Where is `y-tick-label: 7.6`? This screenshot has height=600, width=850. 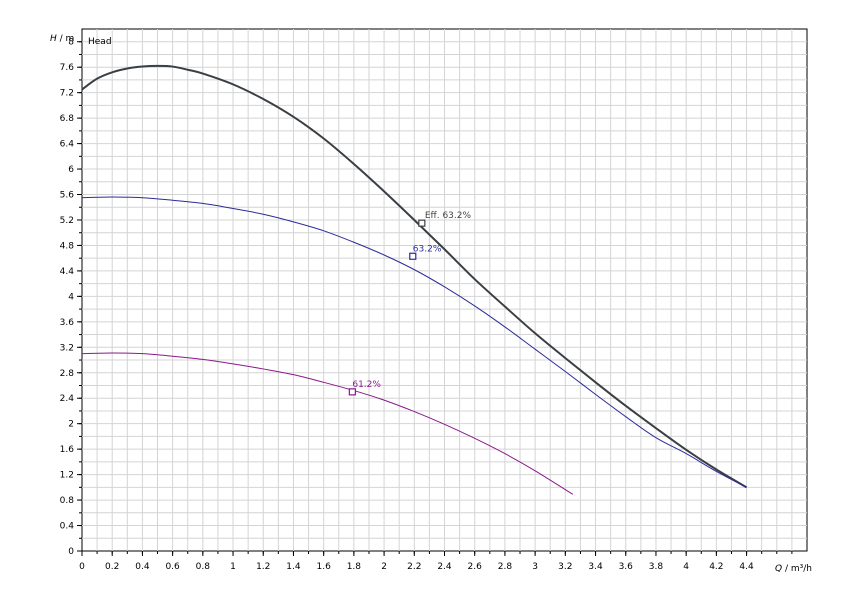
y-tick-label: 7.6 is located at coordinates (67, 68).